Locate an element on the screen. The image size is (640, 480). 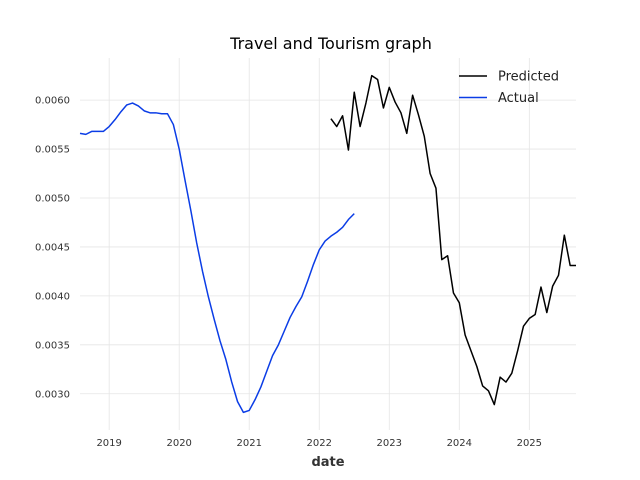
y-tick-label: 0.0030 is located at coordinates (52, 394).